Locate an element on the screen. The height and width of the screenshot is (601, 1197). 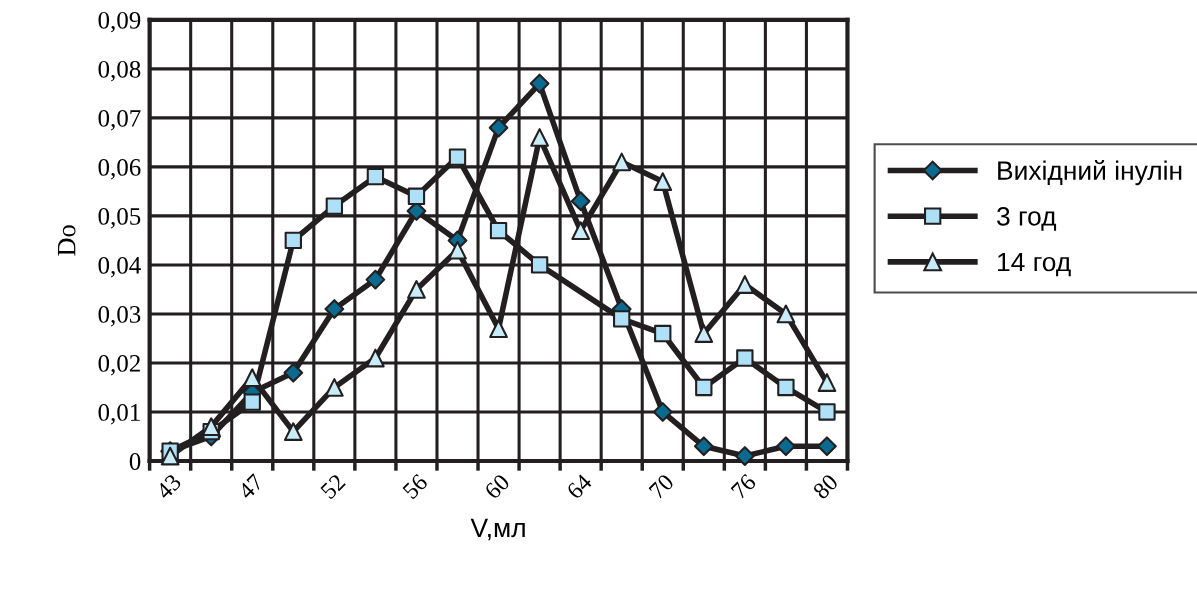
y-tick-label: 0,07 is located at coordinates (119, 120).